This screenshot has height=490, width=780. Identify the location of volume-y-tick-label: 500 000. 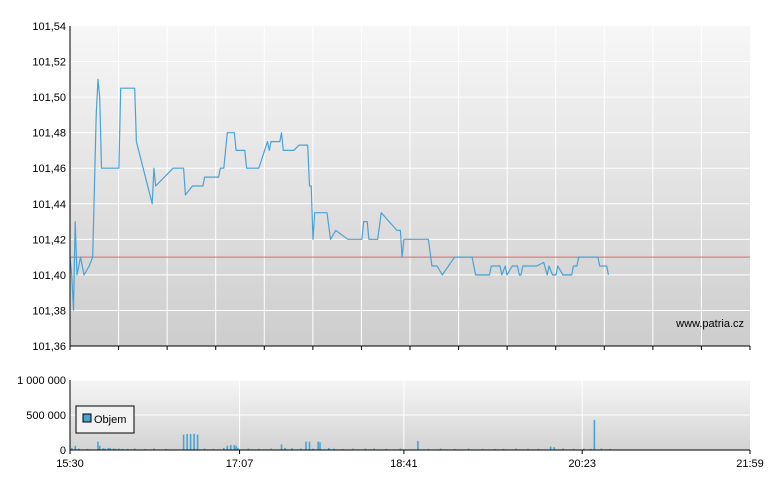
(46, 416).